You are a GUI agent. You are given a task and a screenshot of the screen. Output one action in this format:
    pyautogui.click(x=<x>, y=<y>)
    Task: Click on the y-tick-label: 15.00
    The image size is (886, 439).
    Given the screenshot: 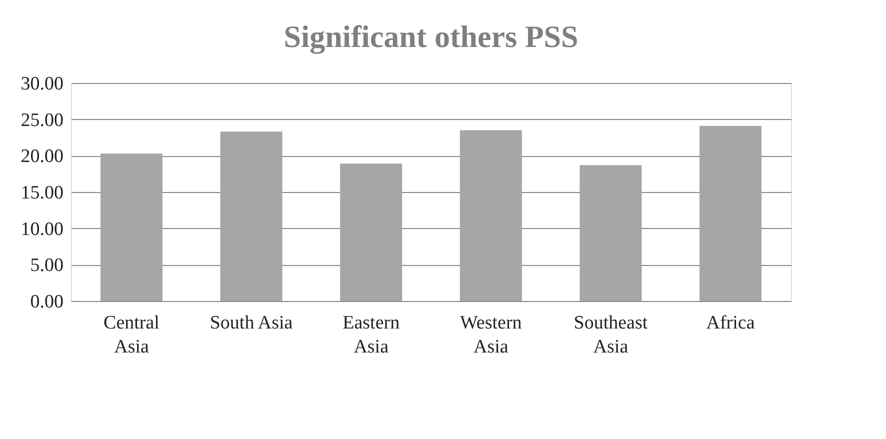 What is the action you would take?
    pyautogui.click(x=42, y=193)
    